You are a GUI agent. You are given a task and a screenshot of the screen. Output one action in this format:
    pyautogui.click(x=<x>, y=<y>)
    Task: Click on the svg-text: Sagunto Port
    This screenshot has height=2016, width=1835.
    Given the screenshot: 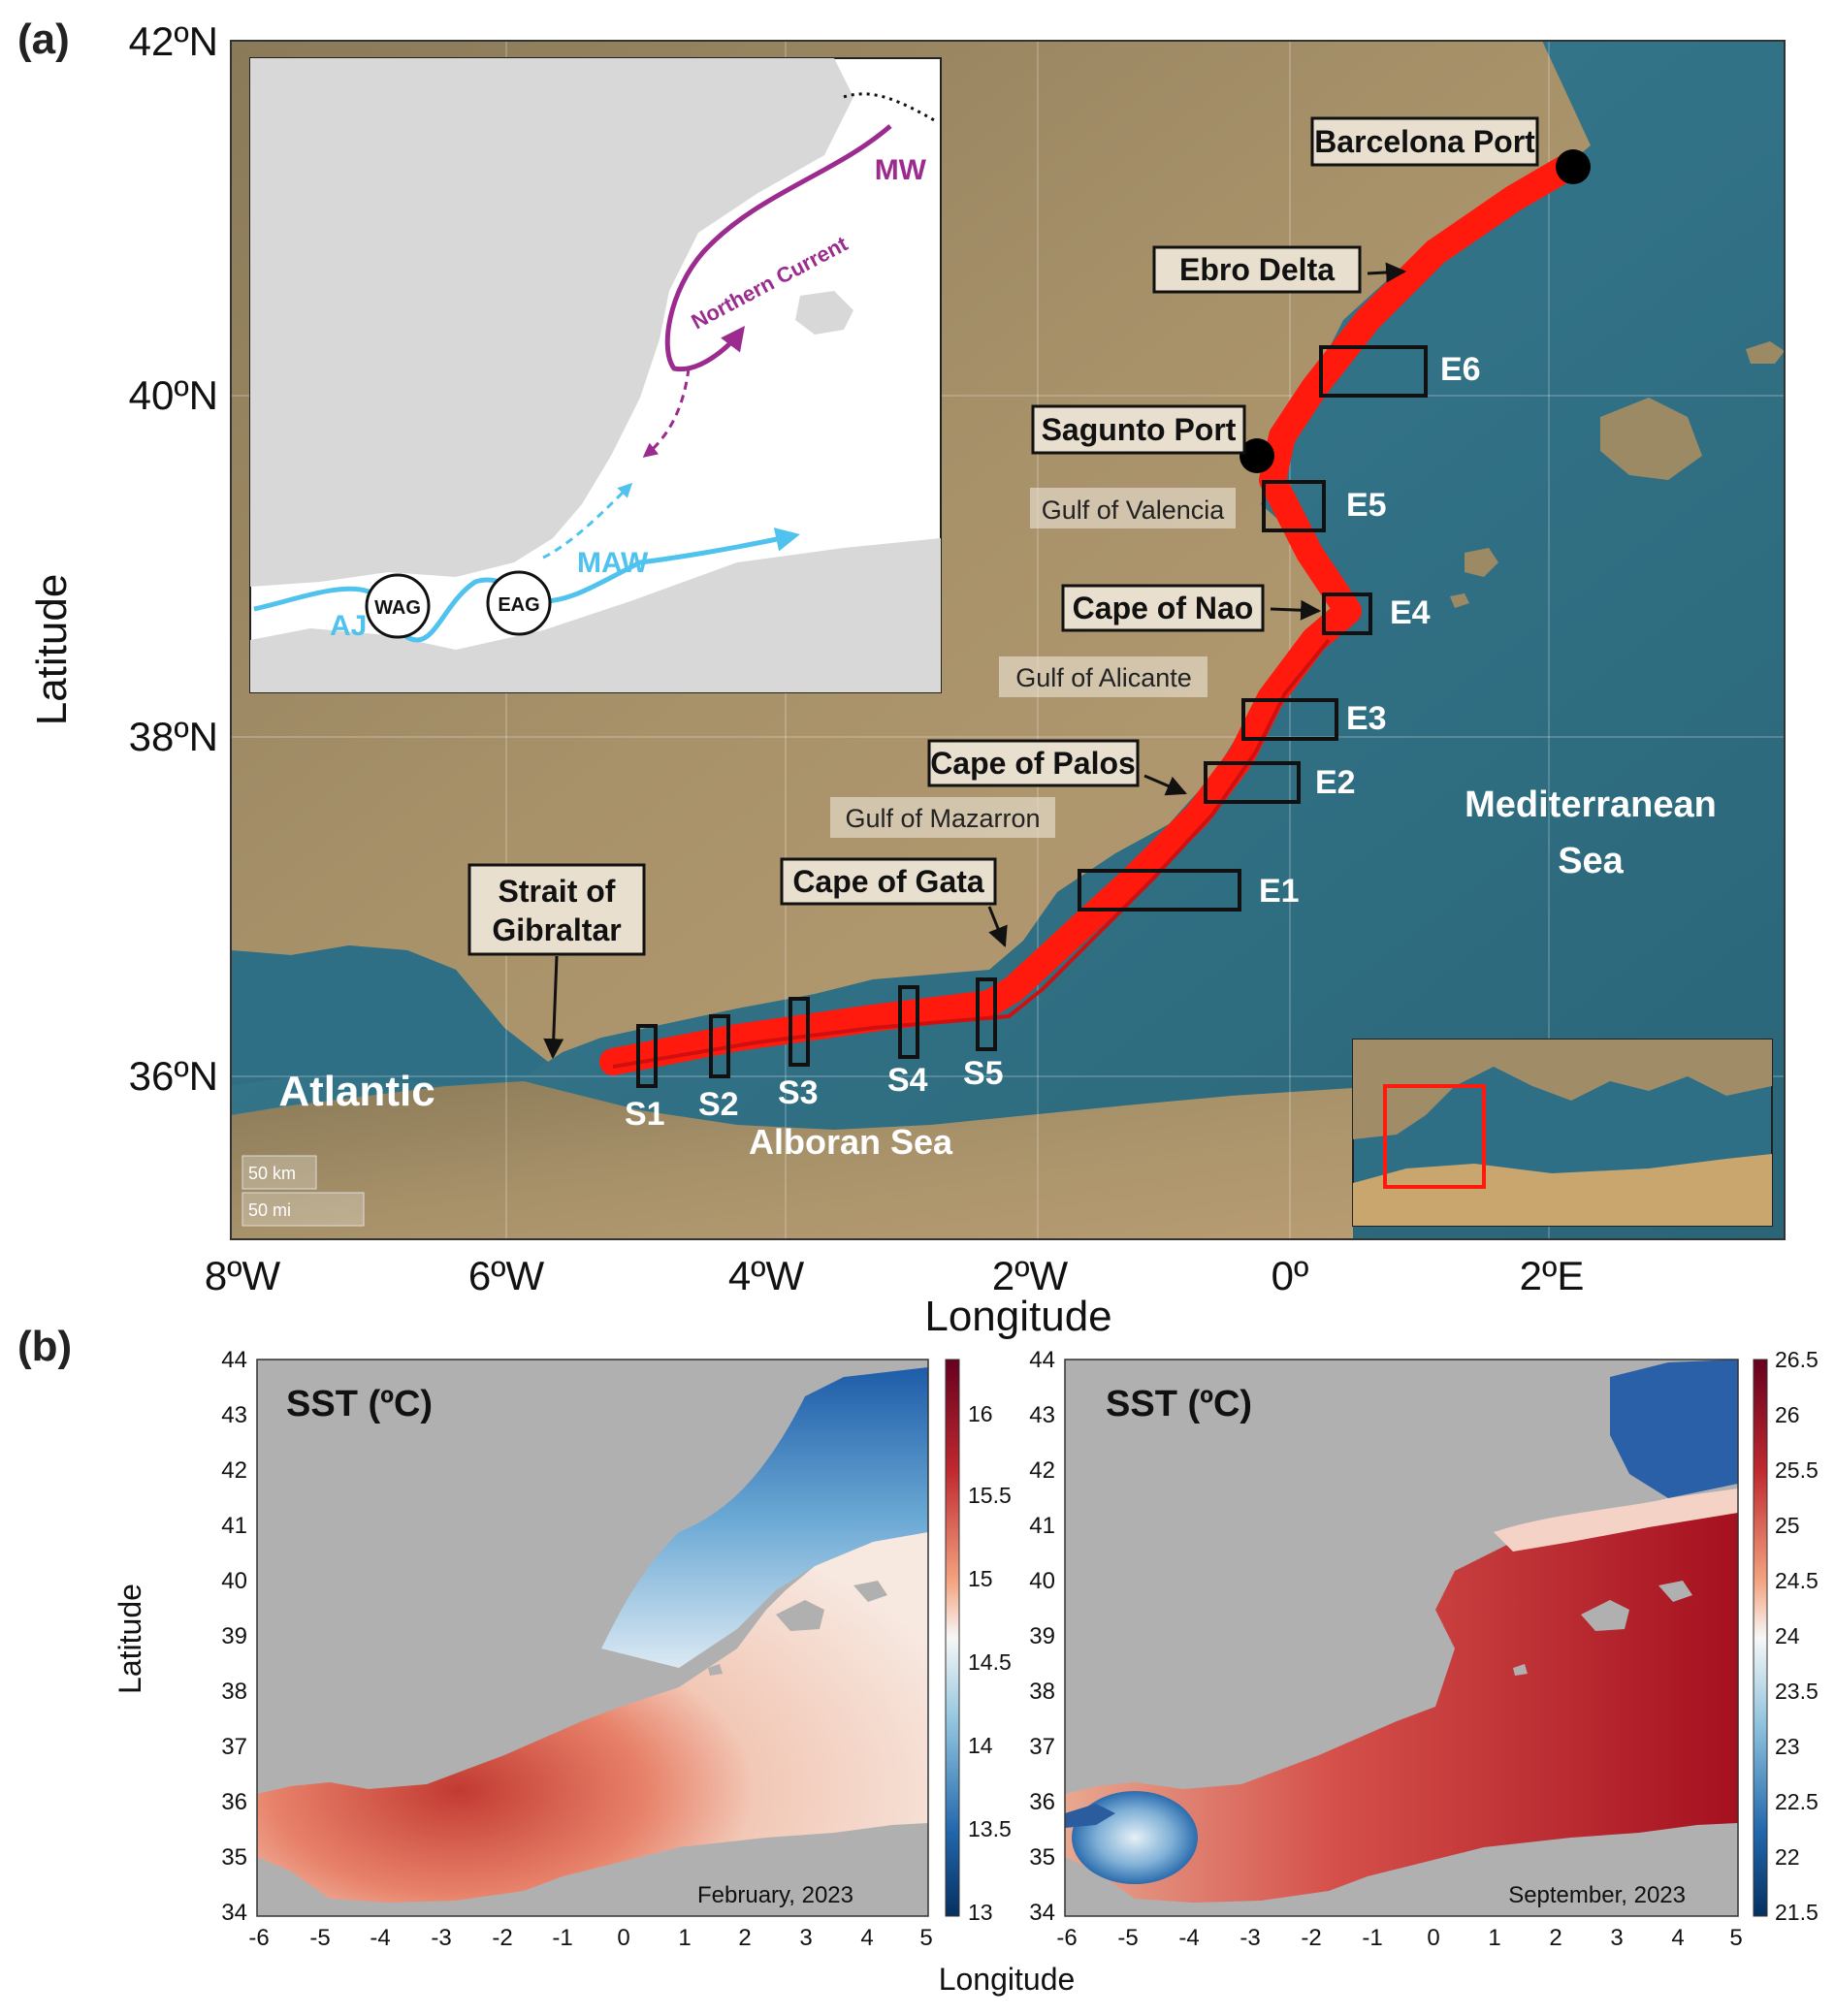 What is the action you would take?
    pyautogui.click(x=1139, y=429)
    